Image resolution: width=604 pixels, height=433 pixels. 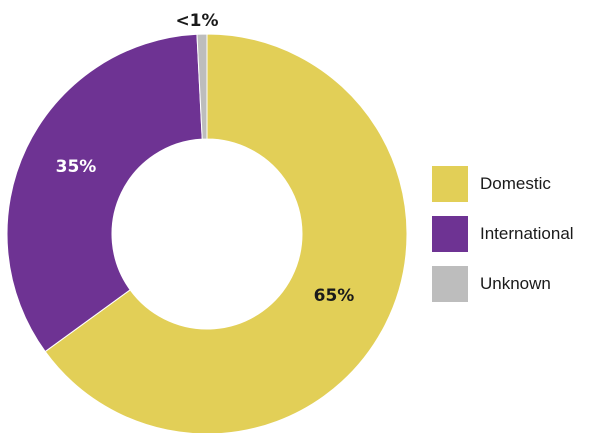 I want to click on legend-item-domestic: Domestic, so click(x=503, y=184).